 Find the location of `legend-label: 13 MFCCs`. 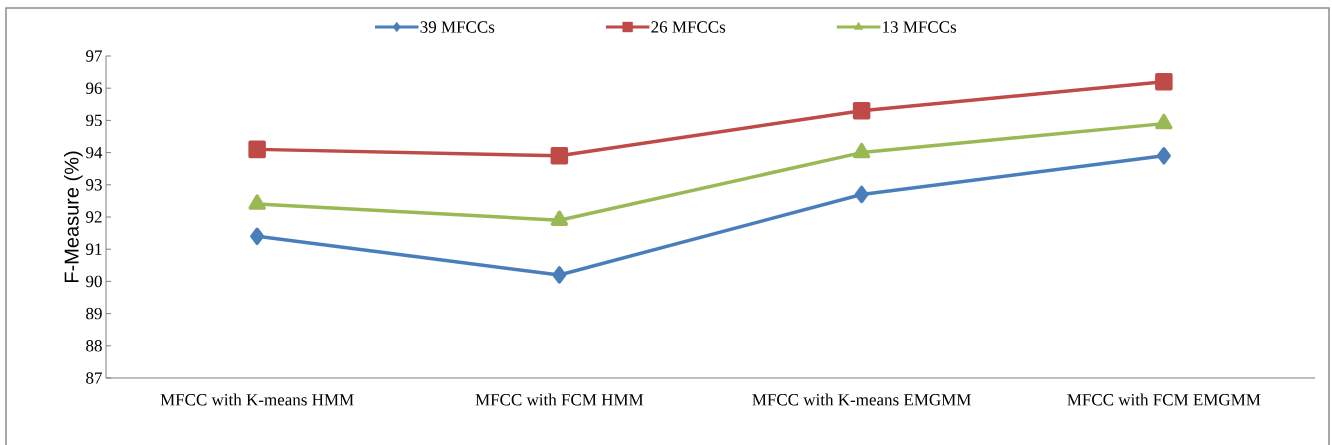

legend-label: 13 MFCCs is located at coordinates (920, 27).